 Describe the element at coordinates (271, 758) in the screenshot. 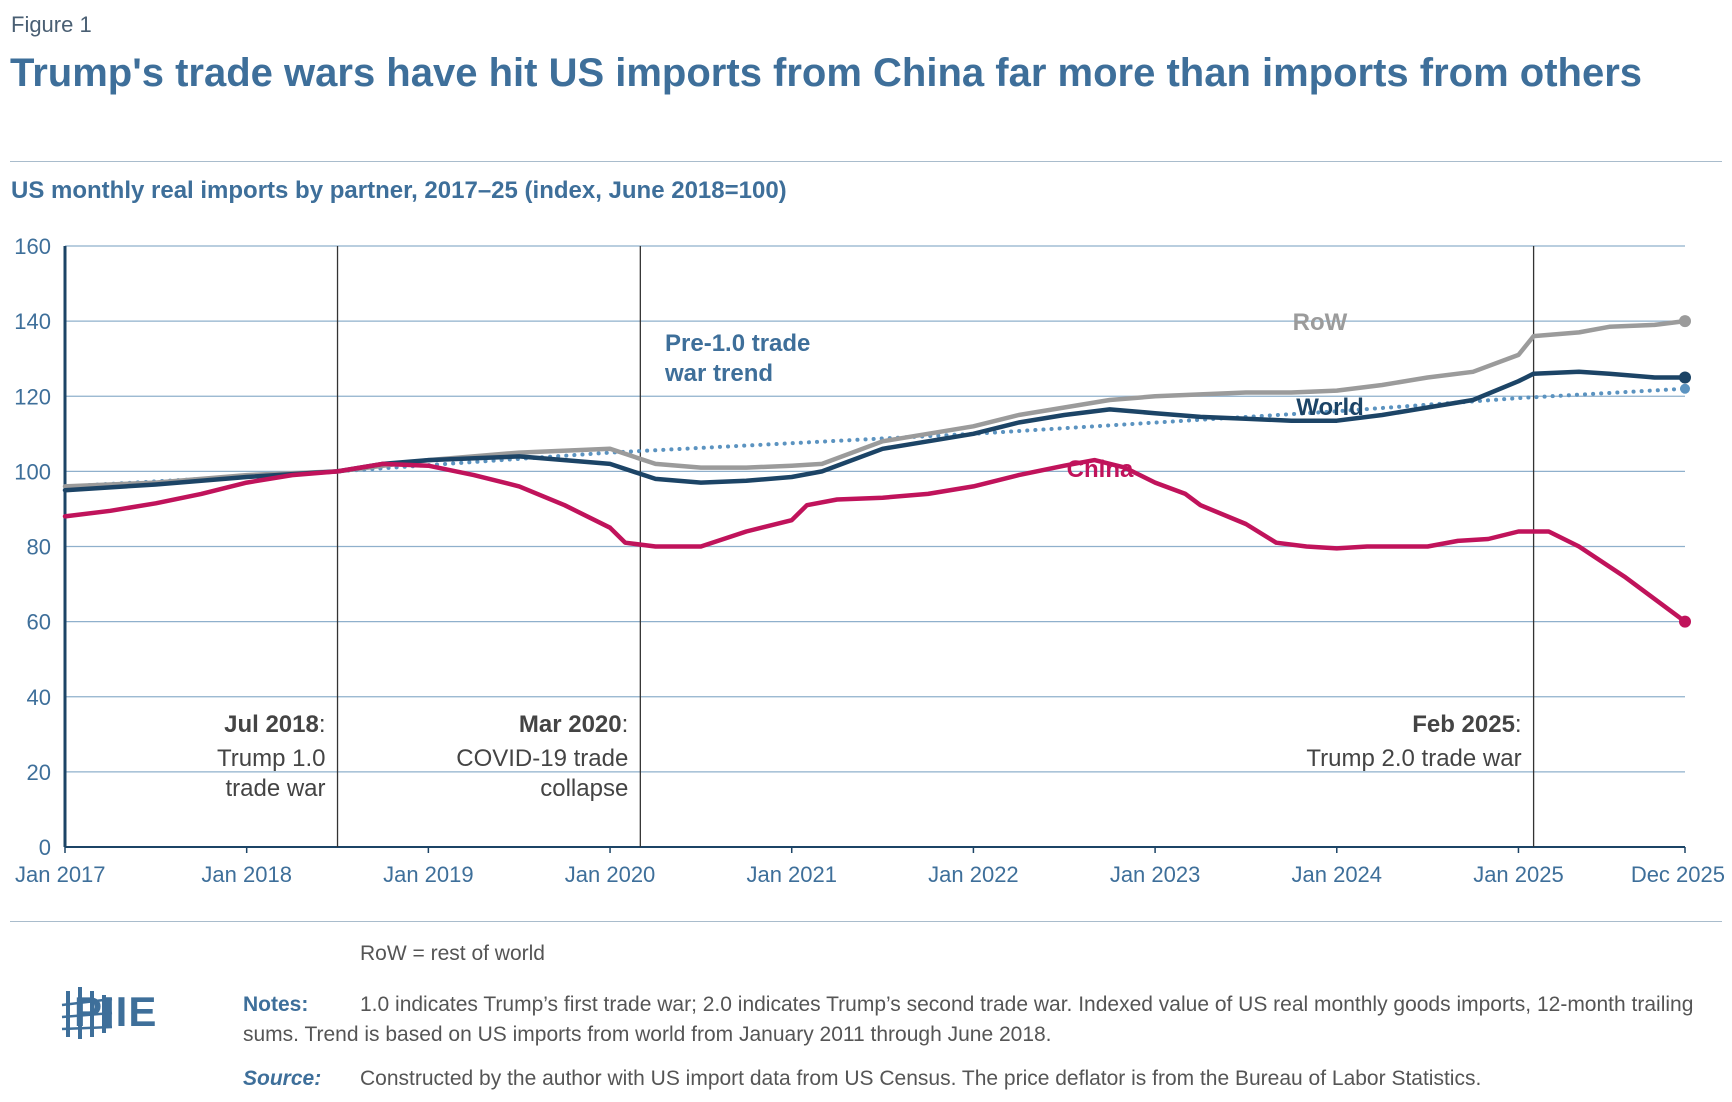

I see `event-desc: Trump 1.0` at that location.